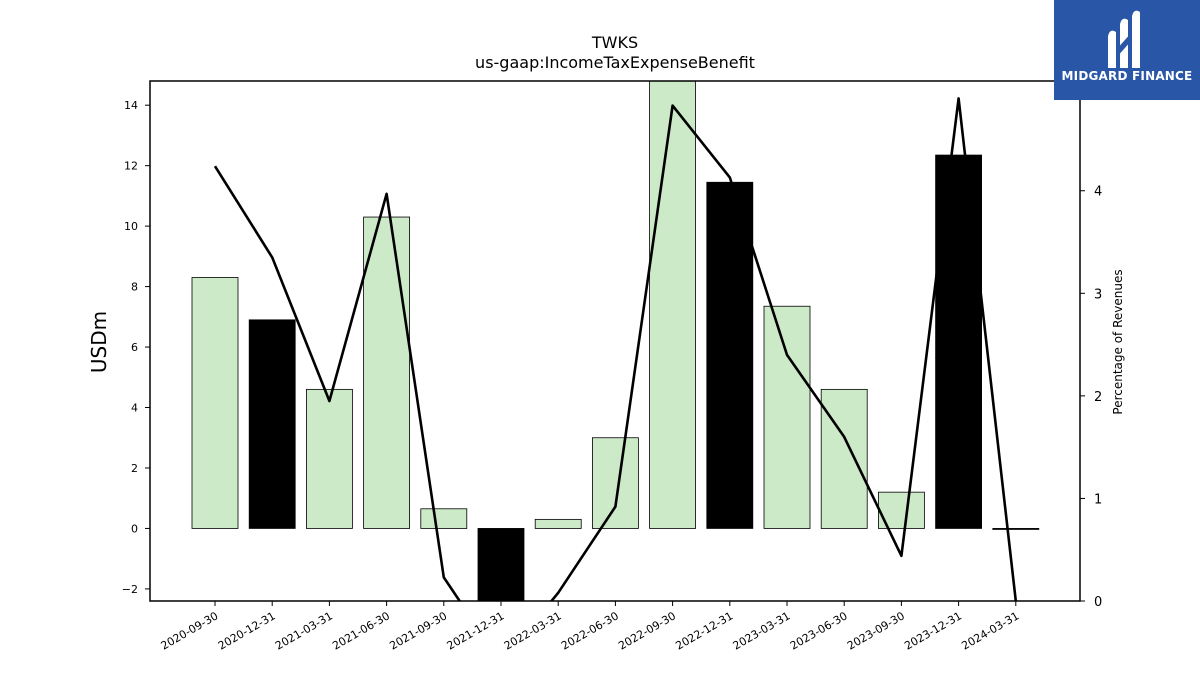 This screenshot has height=675, width=1200. What do you see at coordinates (590, 630) in the screenshot?
I see `x-tick-label: 2022-06-30` at bounding box center [590, 630].